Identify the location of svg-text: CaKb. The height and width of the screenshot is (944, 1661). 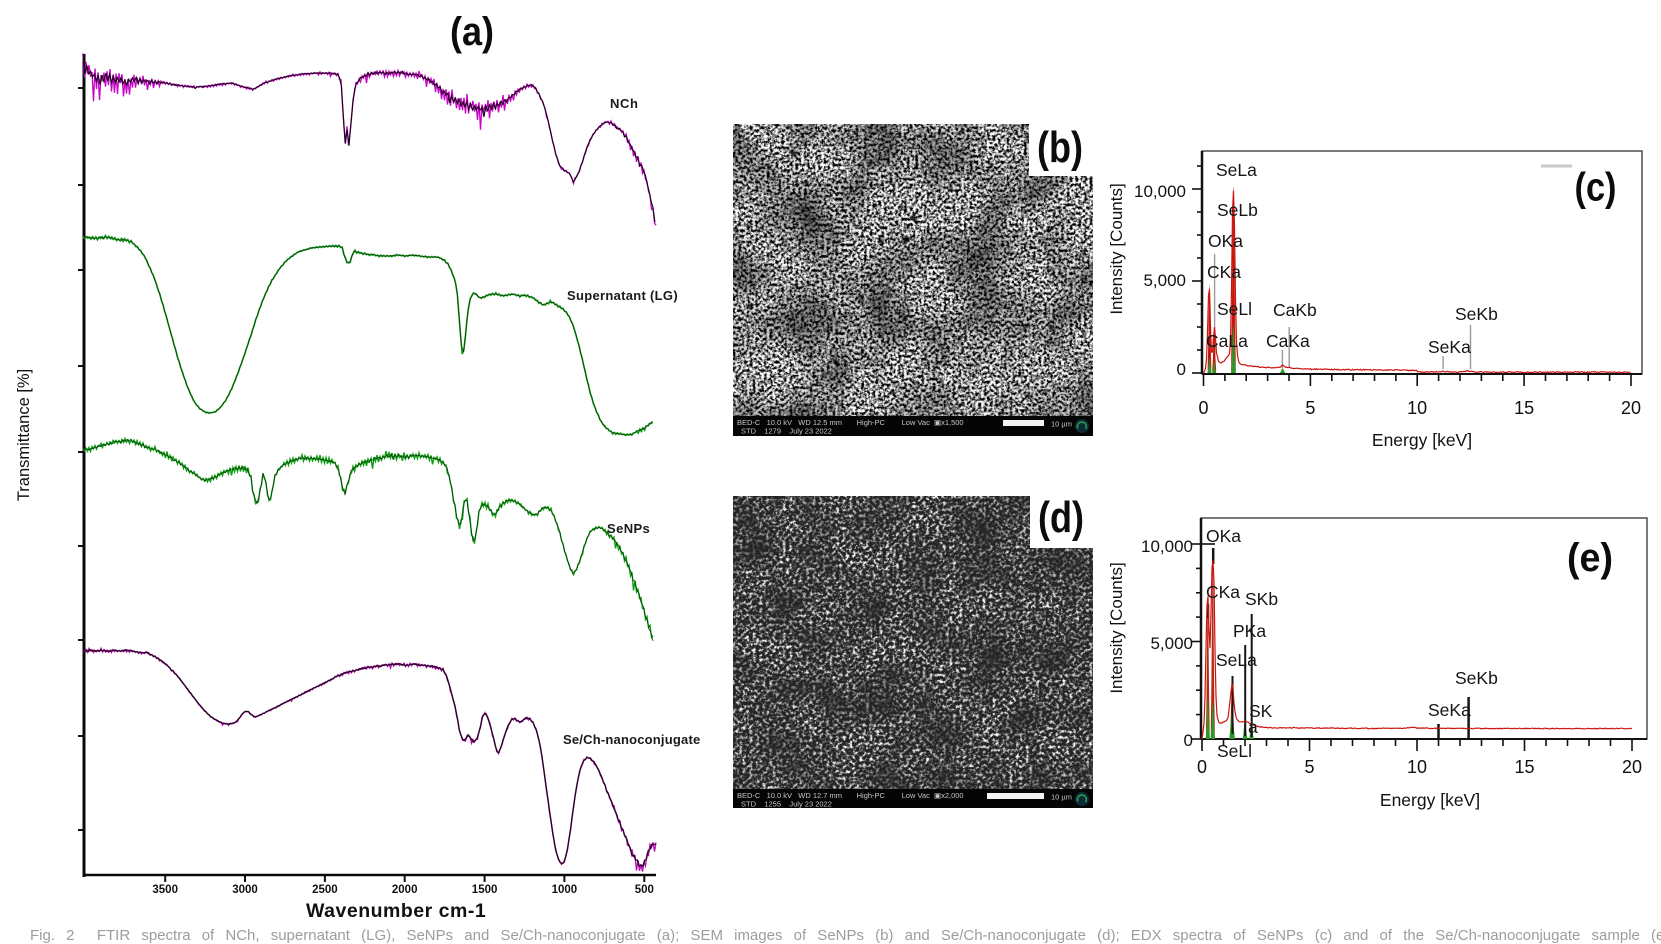
(1295, 310).